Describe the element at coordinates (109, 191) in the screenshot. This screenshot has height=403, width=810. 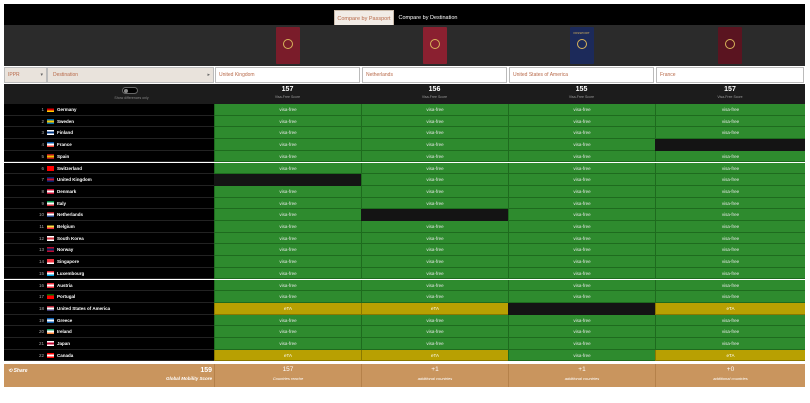
I see `destination-cell: 8 Denmark` at that location.